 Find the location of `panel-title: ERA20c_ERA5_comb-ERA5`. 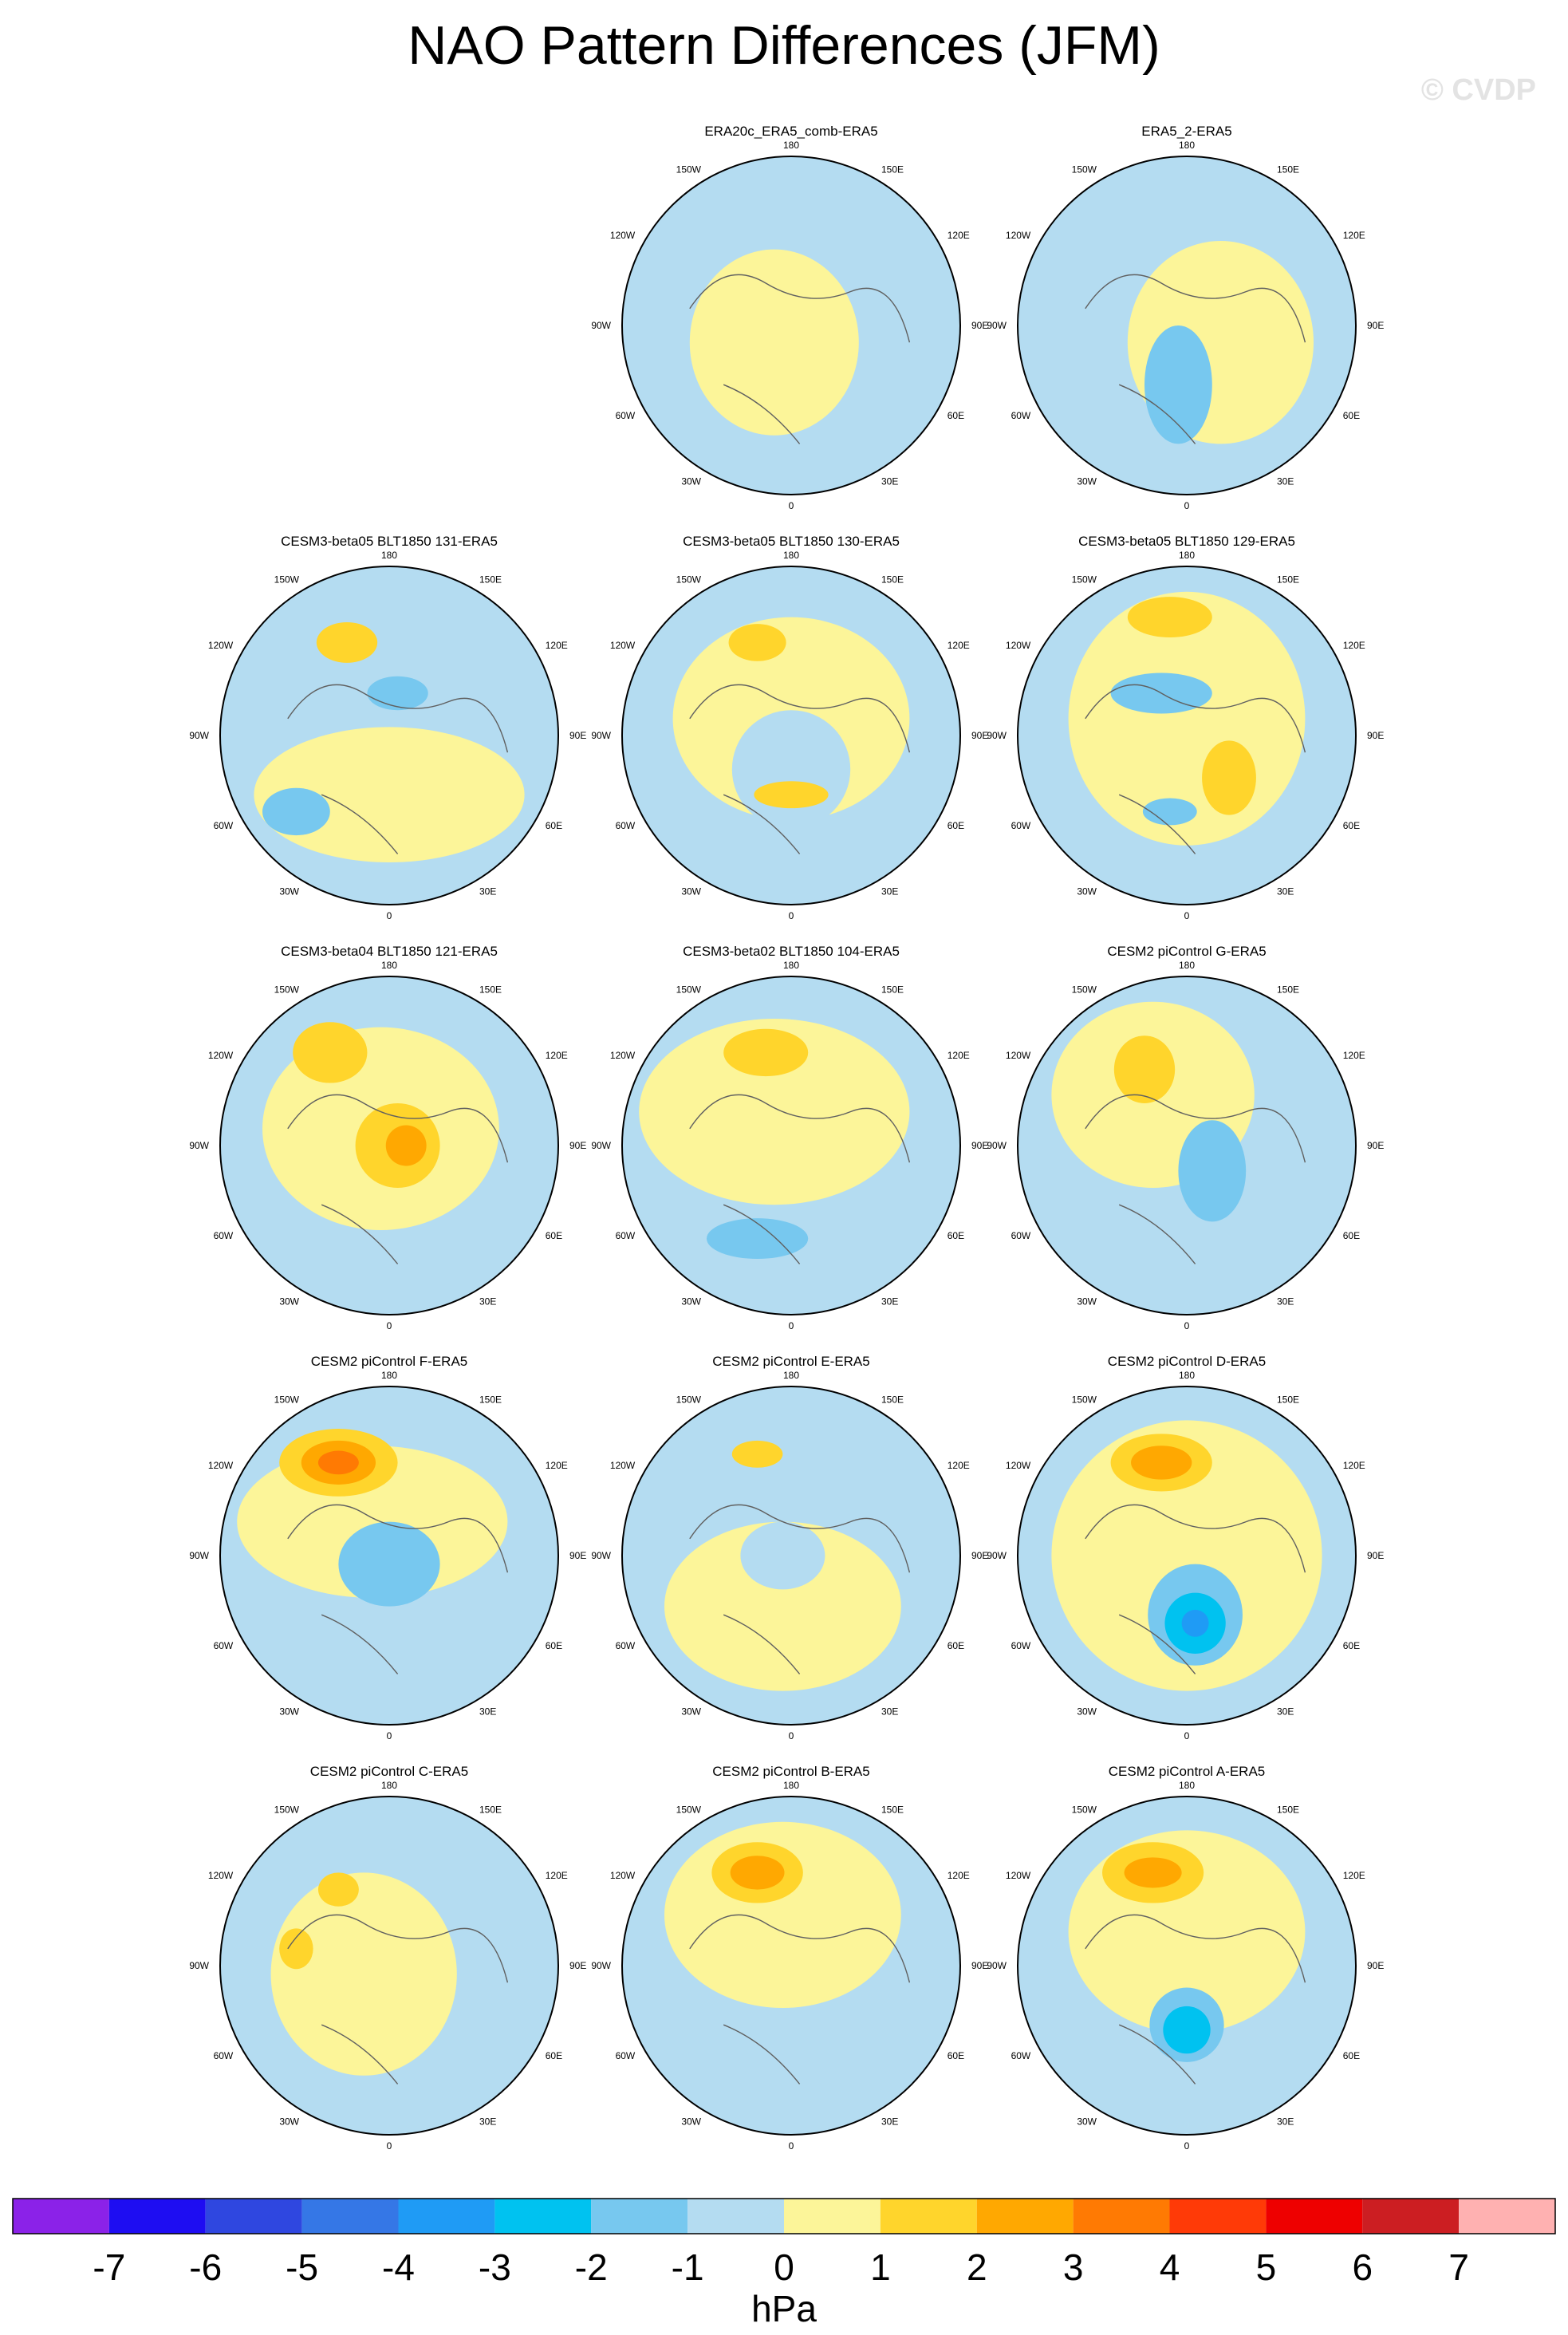

panel-title: ERA20c_ERA5_comb-ERA5 is located at coordinates (790, 131).